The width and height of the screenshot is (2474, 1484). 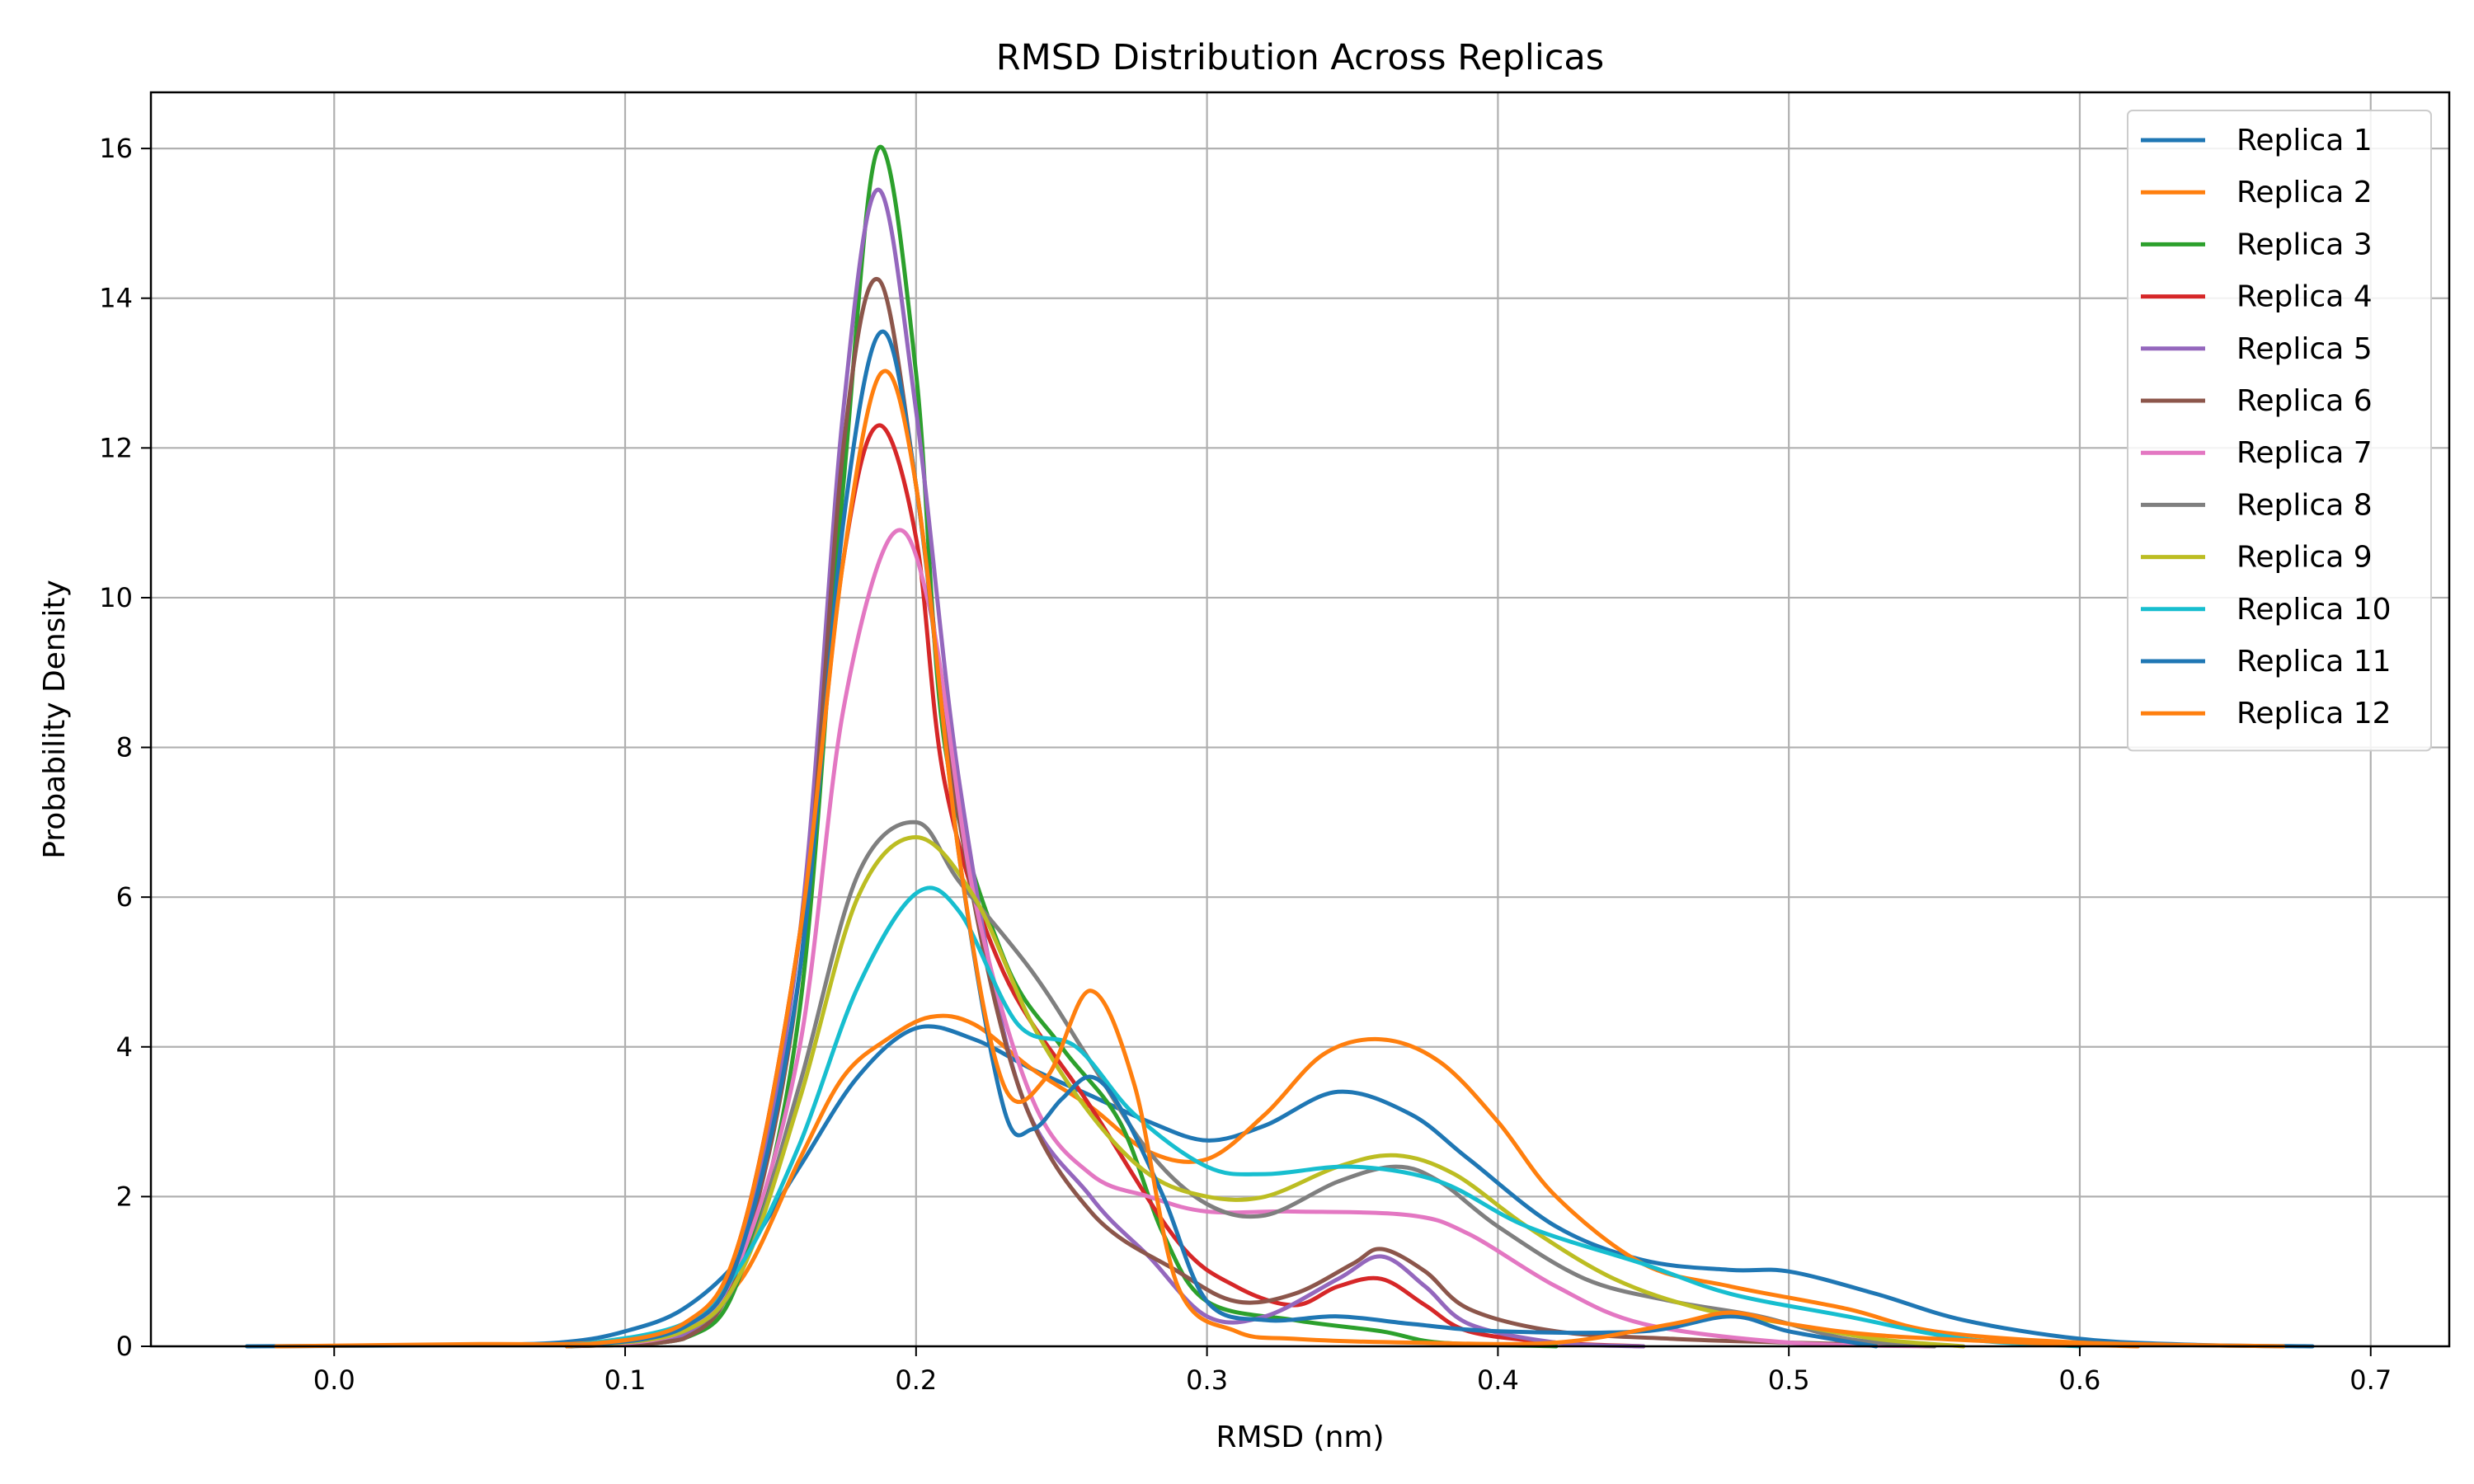 What do you see at coordinates (2304, 140) in the screenshot?
I see `legend-label: Replica 1` at bounding box center [2304, 140].